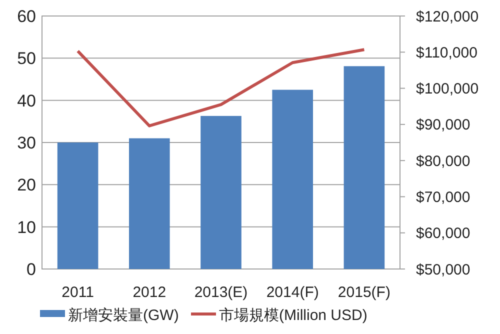 This screenshot has height=334, width=500. Describe the element at coordinates (443, 269) in the screenshot. I see `y2-tick-label: $50,000` at that location.